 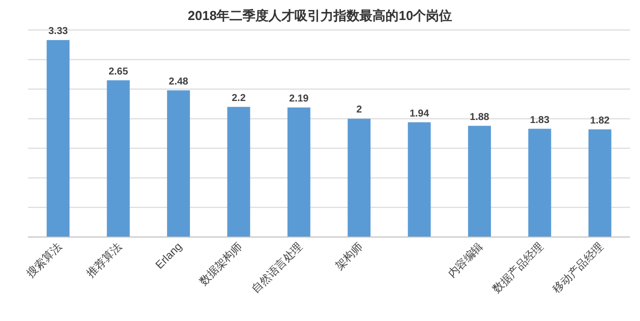 I want to click on data-label: 2, so click(x=359, y=110).